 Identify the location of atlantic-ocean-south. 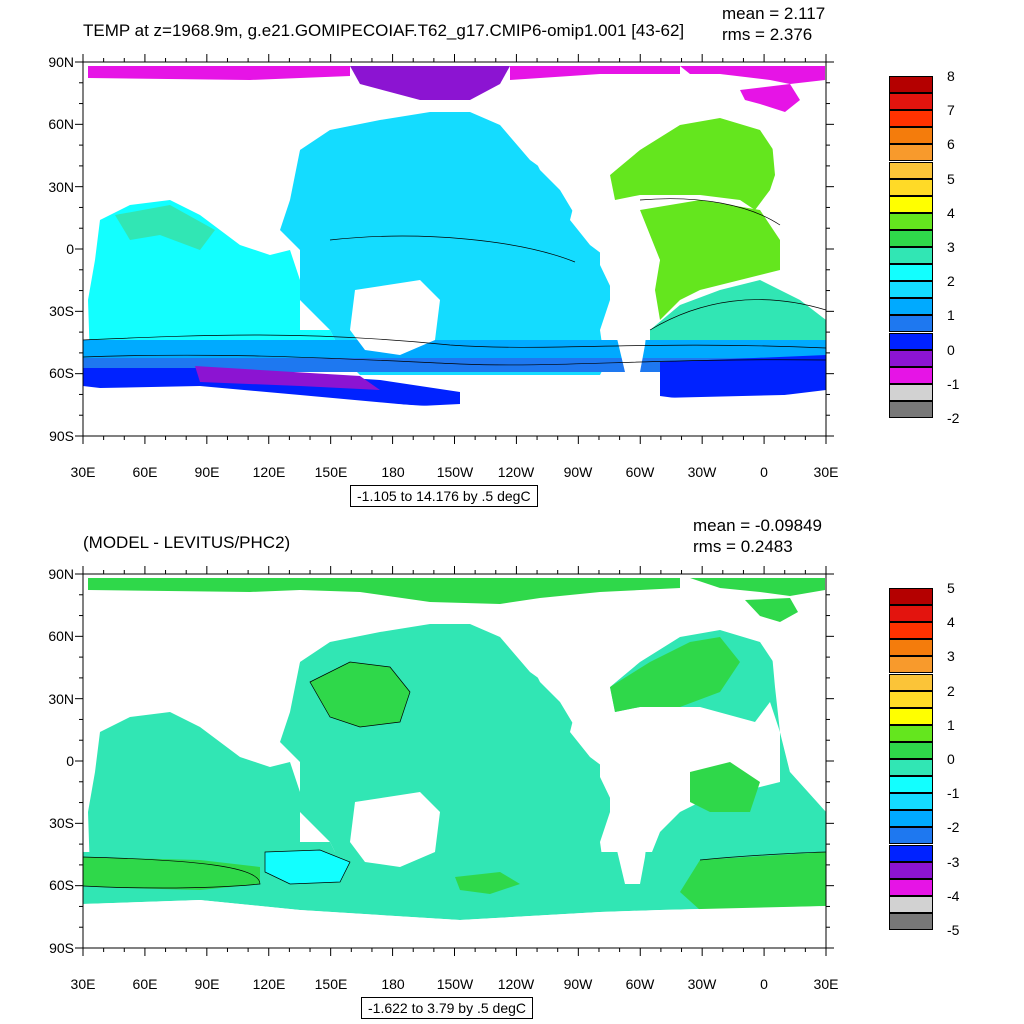
(738, 312).